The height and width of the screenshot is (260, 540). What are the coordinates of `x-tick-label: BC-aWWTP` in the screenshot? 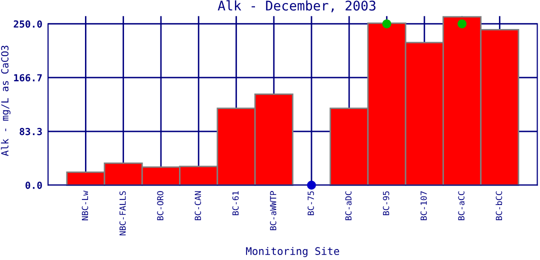 It's located at (273, 210).